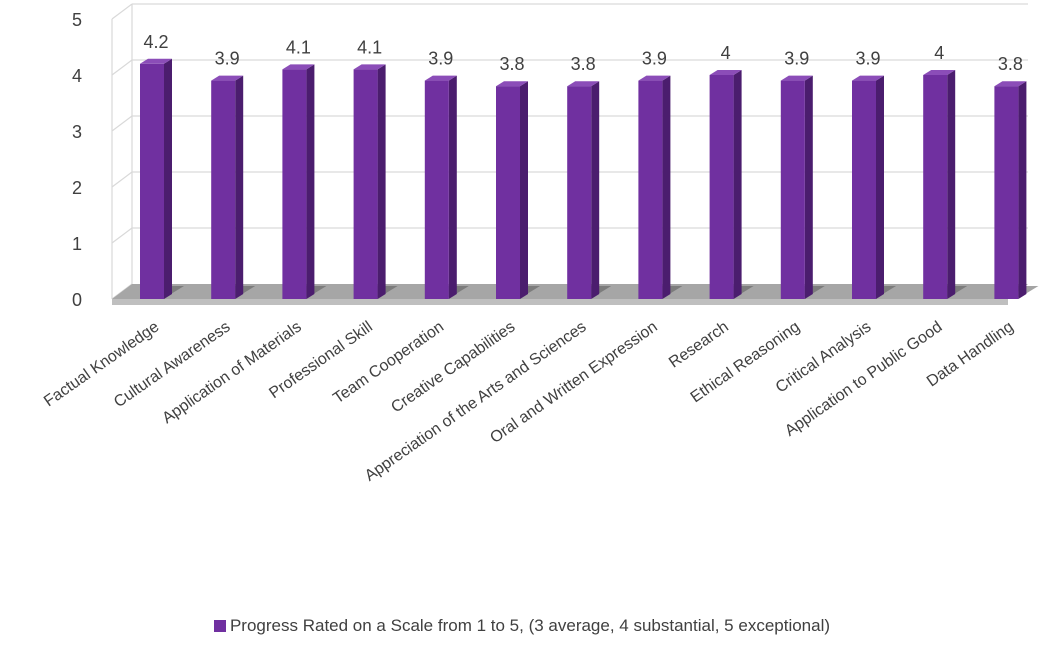  What do you see at coordinates (77, 76) in the screenshot?
I see `y-tick-label: 4` at bounding box center [77, 76].